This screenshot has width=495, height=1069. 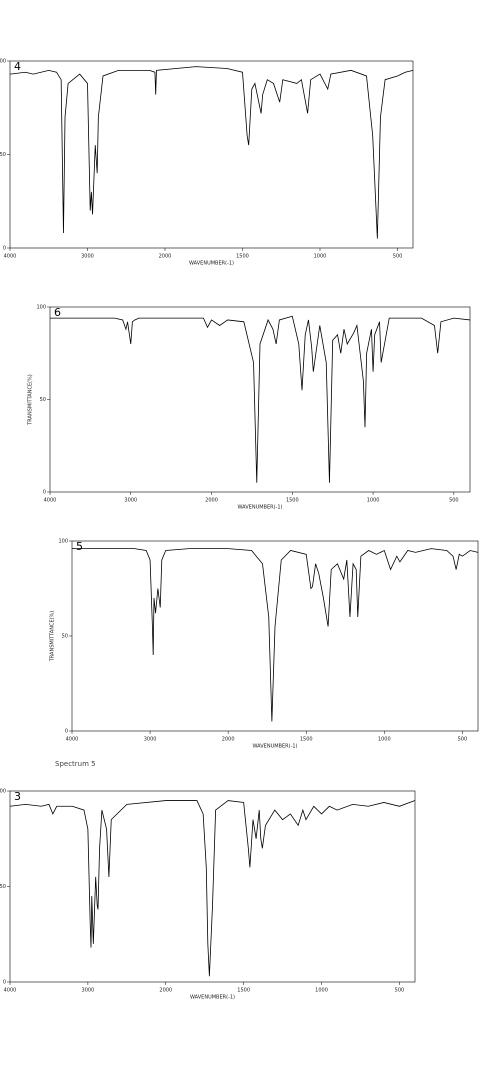 I want to click on panel-note: Spectrum 5, so click(x=75, y=764).